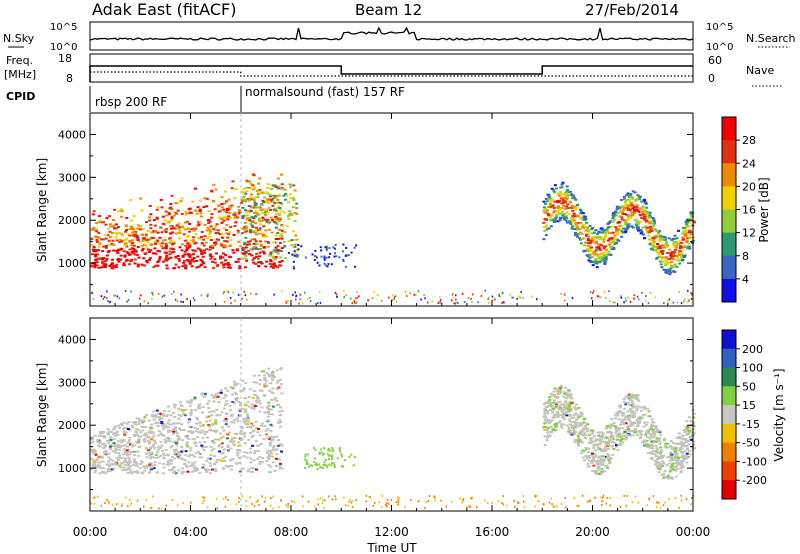 This screenshot has height=554, width=800. What do you see at coordinates (63, 47) in the screenshot?
I see `nsky-tick-bottom: 10^0` at bounding box center [63, 47].